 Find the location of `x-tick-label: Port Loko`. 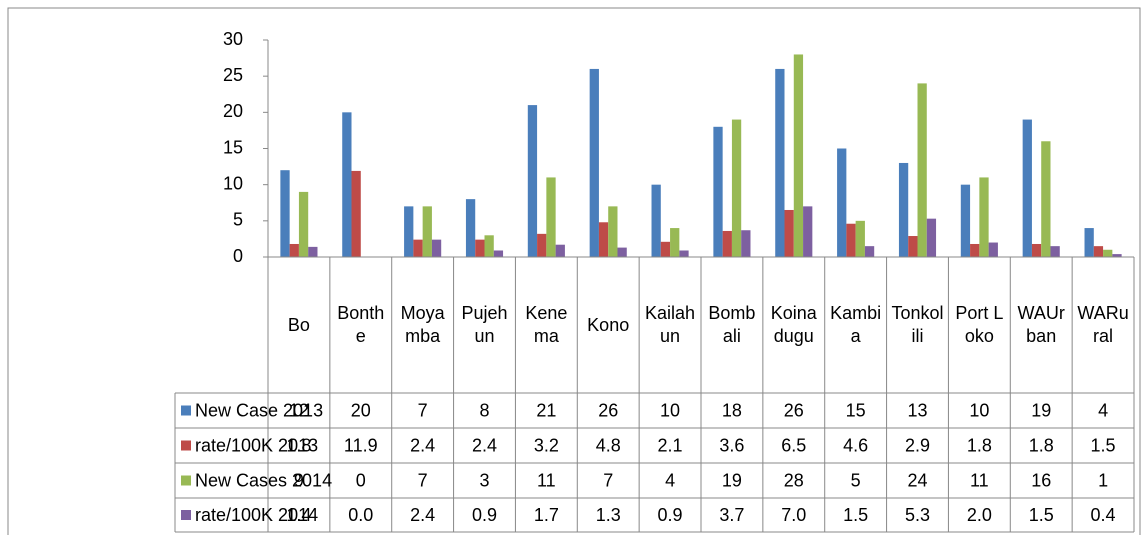

x-tick-label: Port Loko is located at coordinates (979, 324).